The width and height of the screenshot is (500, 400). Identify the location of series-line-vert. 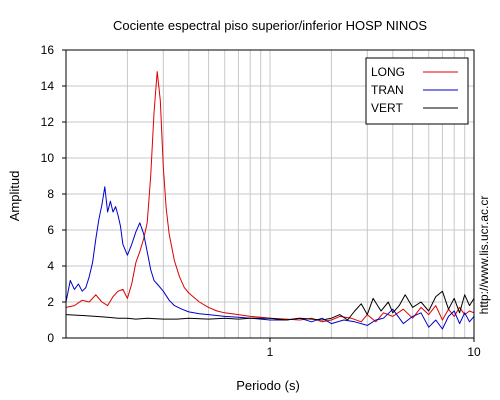
(270, 305).